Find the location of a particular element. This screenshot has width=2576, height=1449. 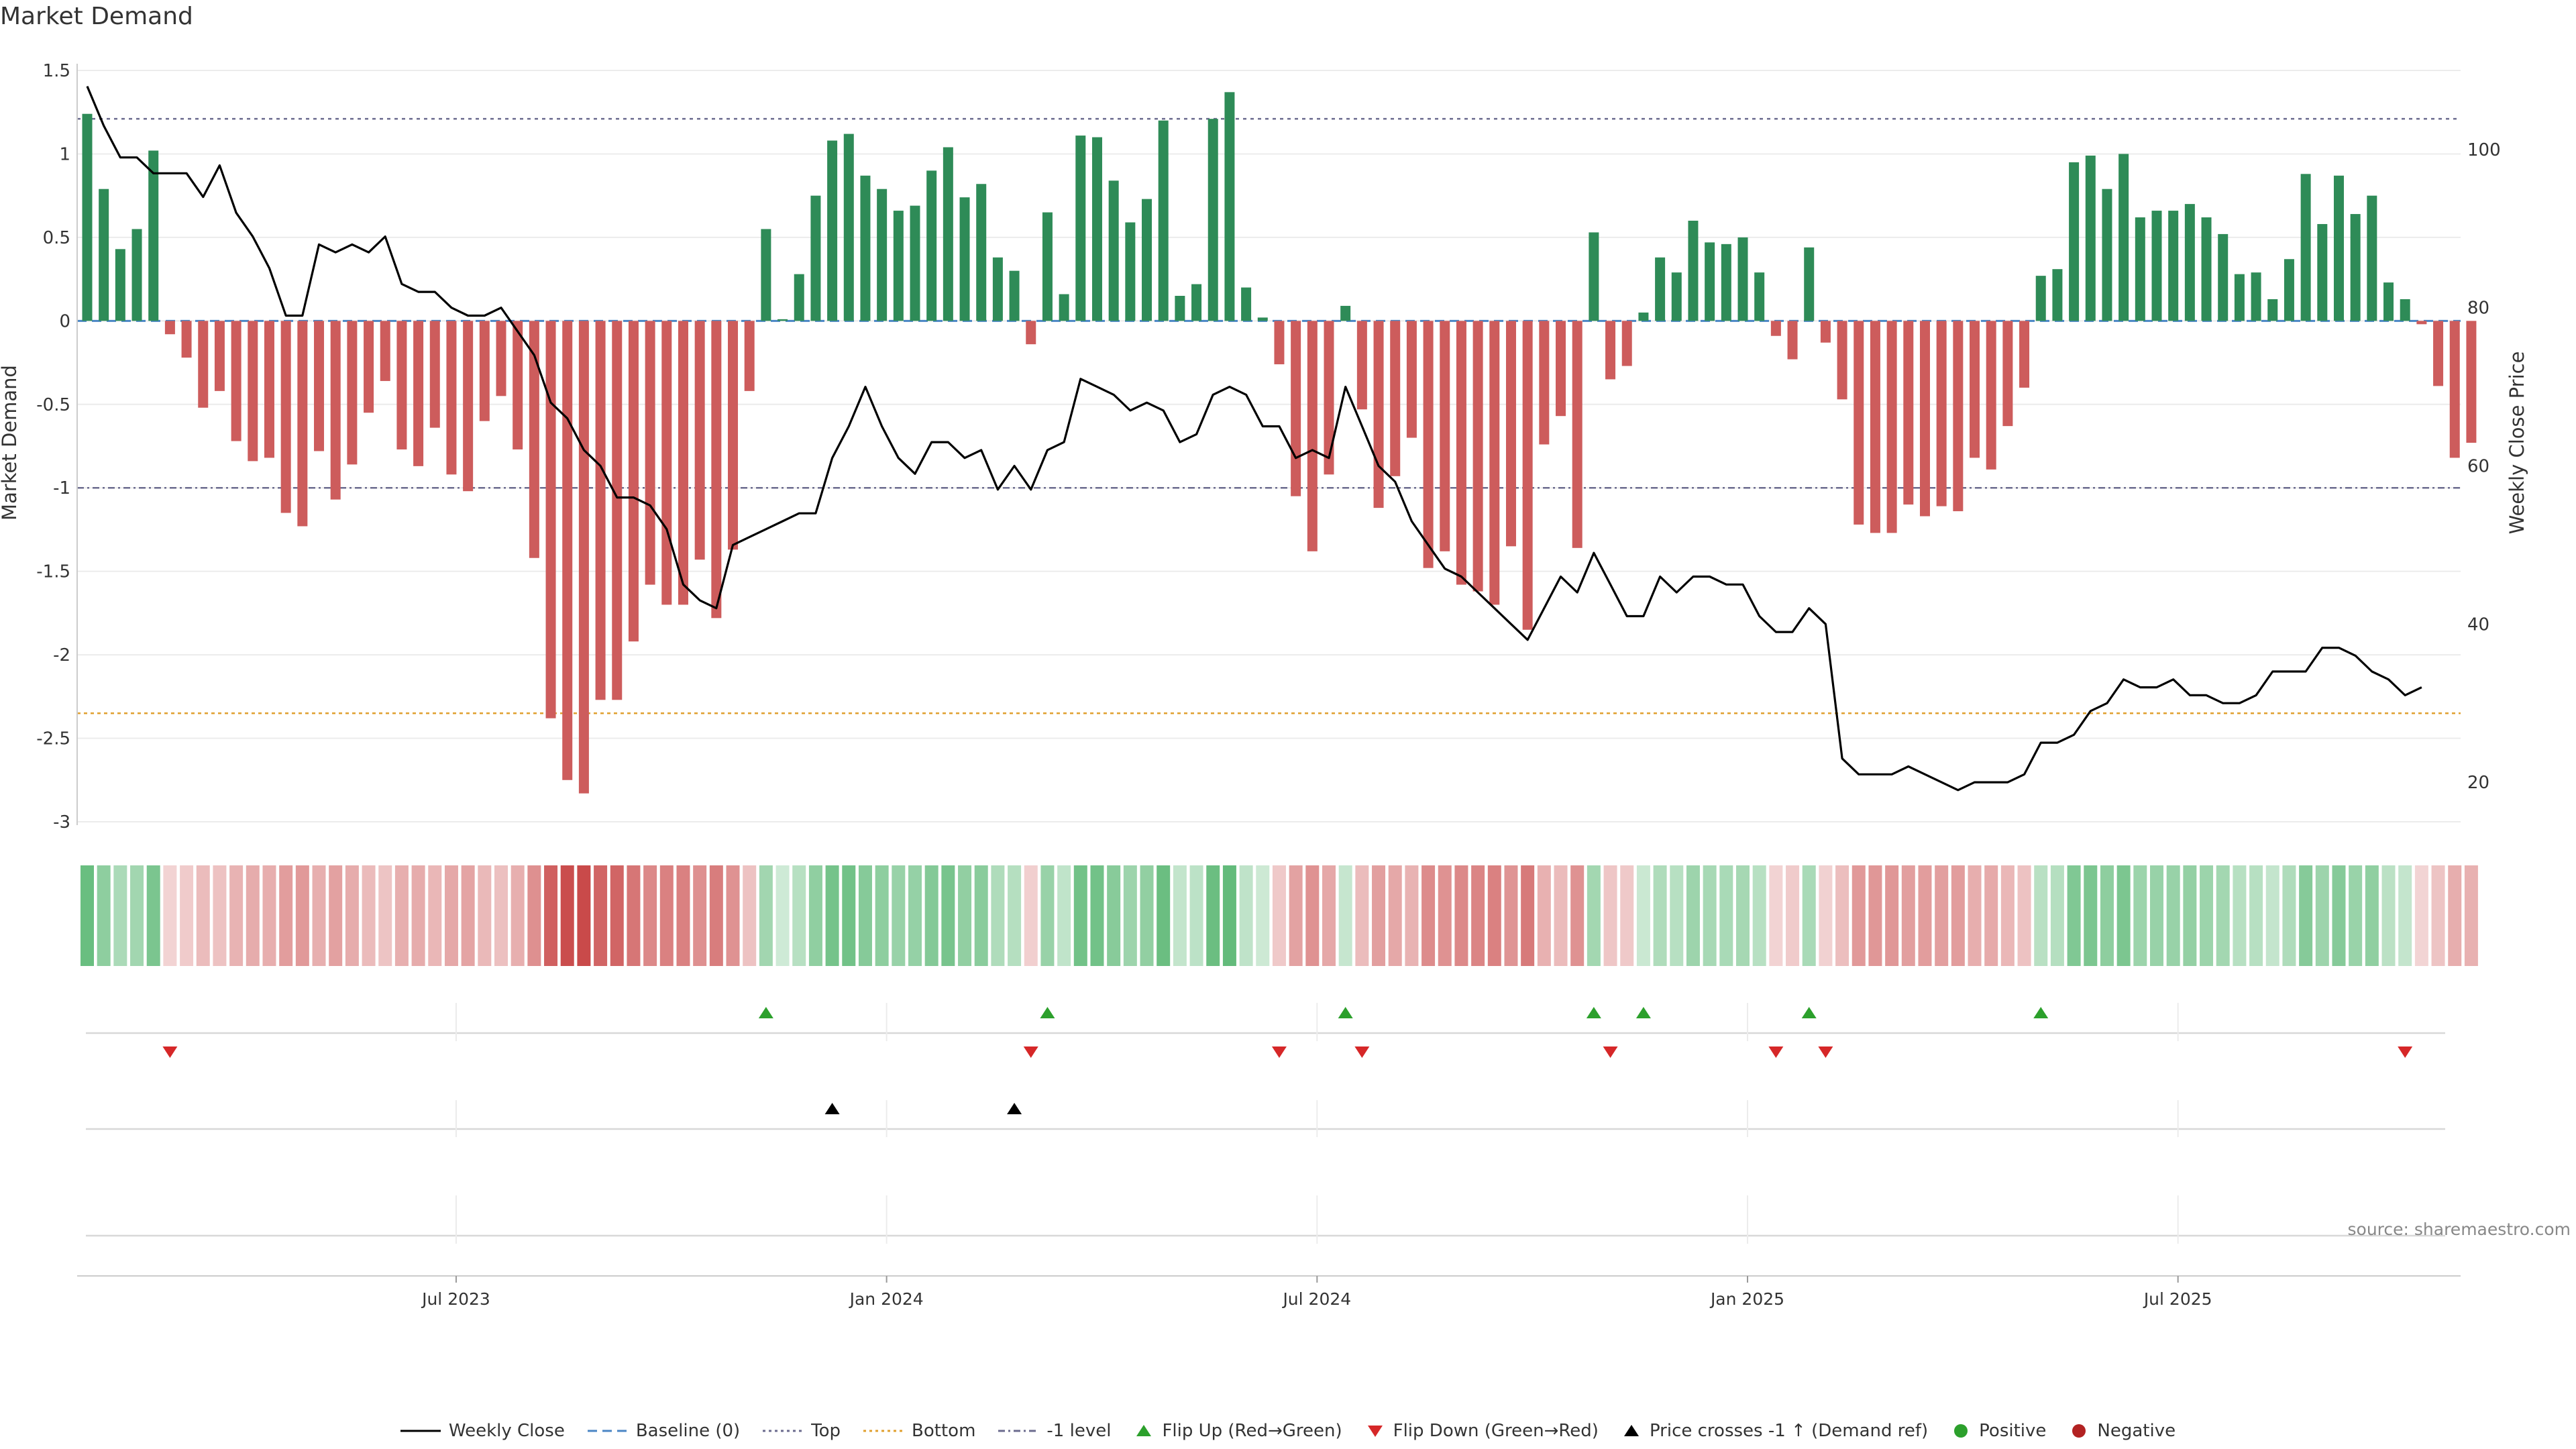

y-tick-label: -3 is located at coordinates (61, 822).